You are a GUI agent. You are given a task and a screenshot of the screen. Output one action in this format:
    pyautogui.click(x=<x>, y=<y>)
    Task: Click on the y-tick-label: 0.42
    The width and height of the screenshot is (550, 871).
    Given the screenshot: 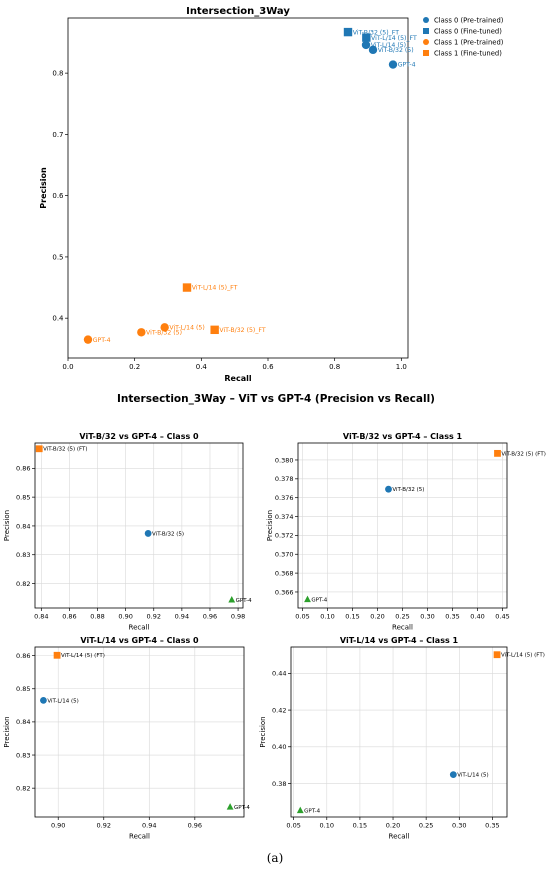 What is the action you would take?
    pyautogui.click(x=279, y=710)
    